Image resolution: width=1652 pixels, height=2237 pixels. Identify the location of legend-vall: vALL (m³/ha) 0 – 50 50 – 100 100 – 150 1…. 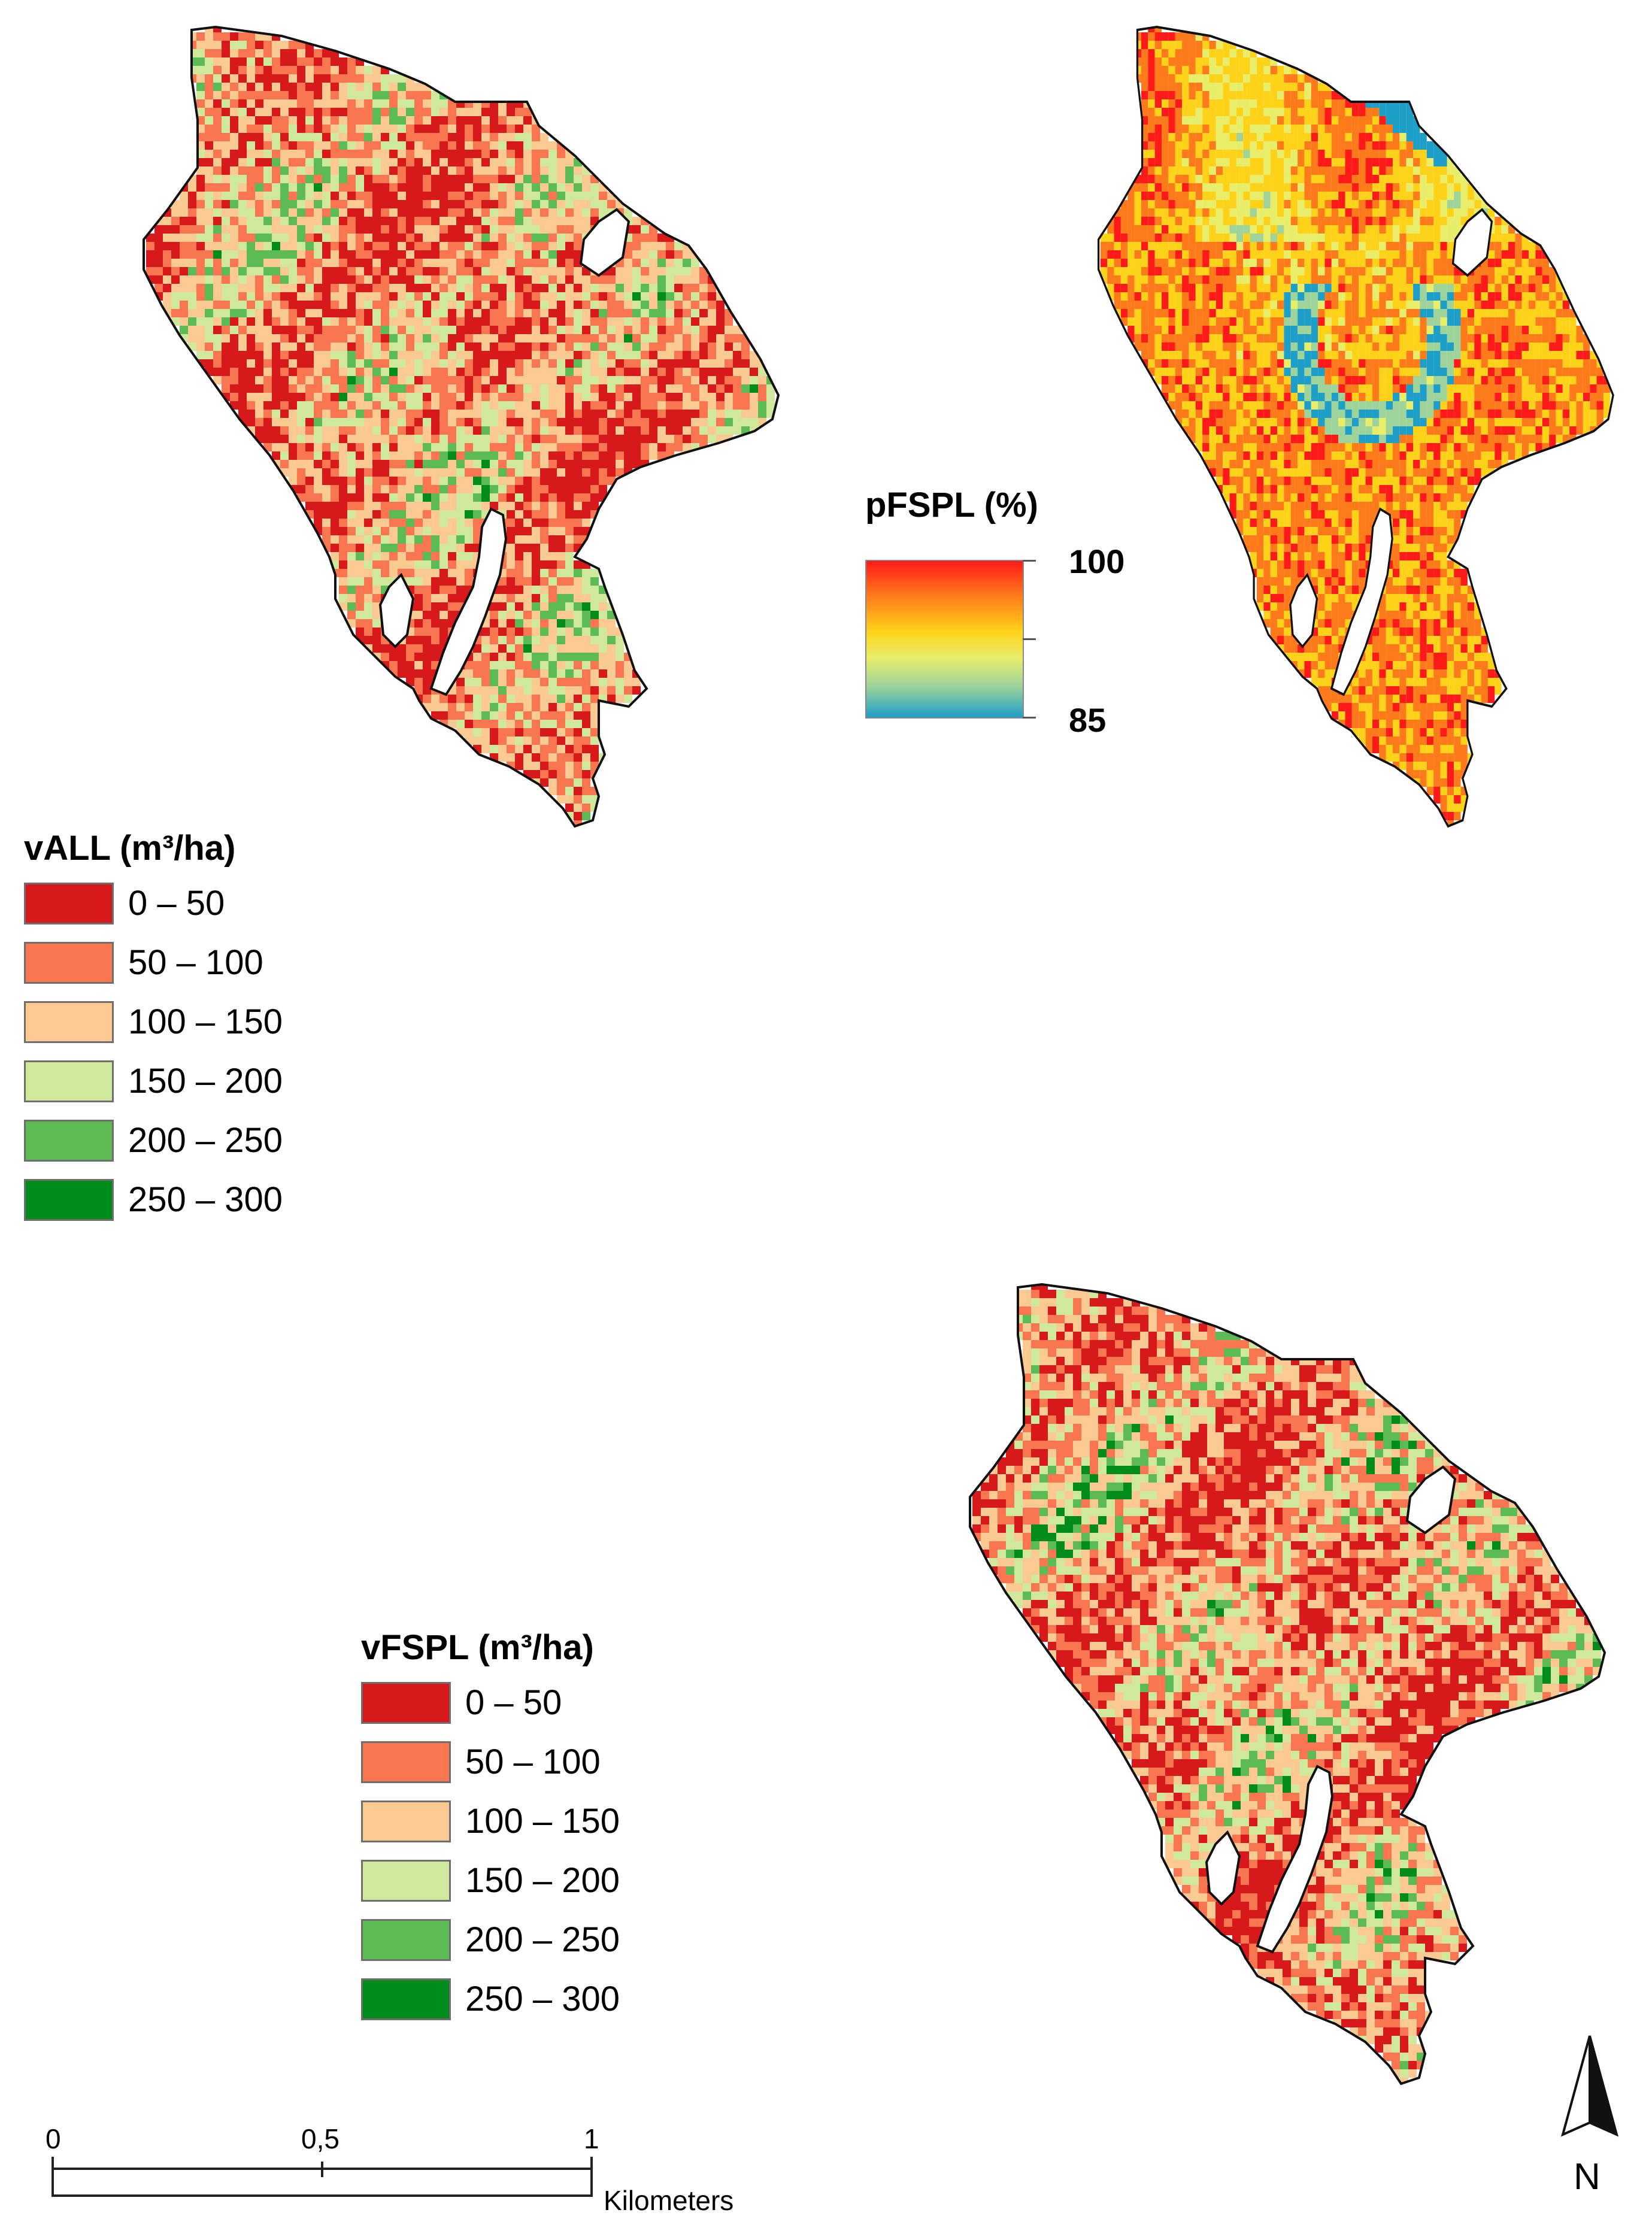
(153, 1029).